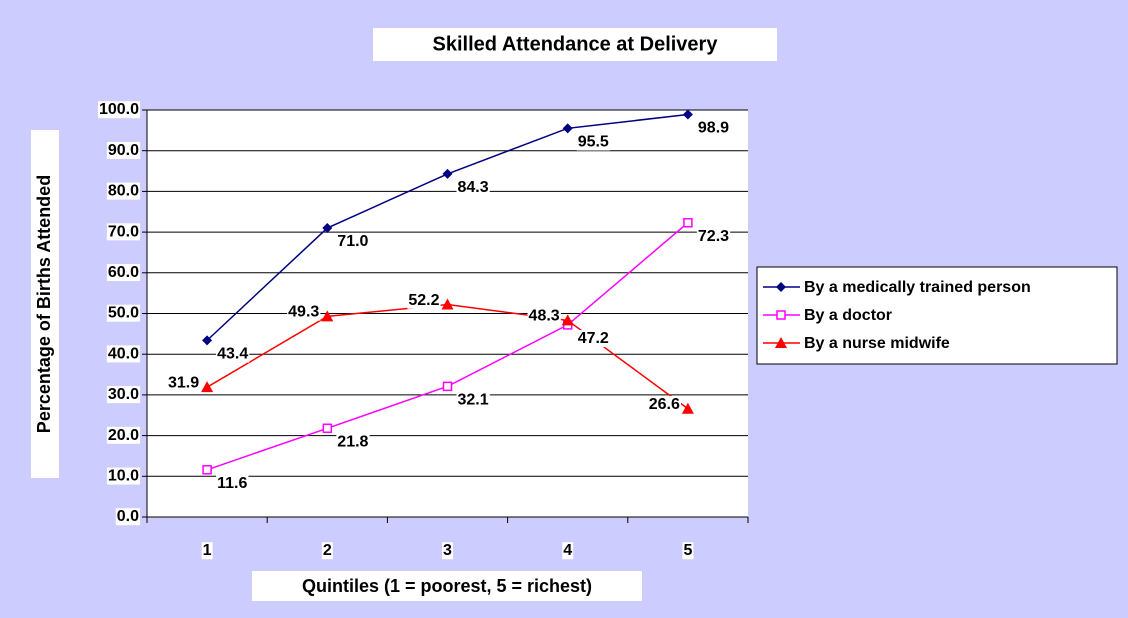 This screenshot has width=1128, height=618. I want to click on data-label: 95.5, so click(593, 142).